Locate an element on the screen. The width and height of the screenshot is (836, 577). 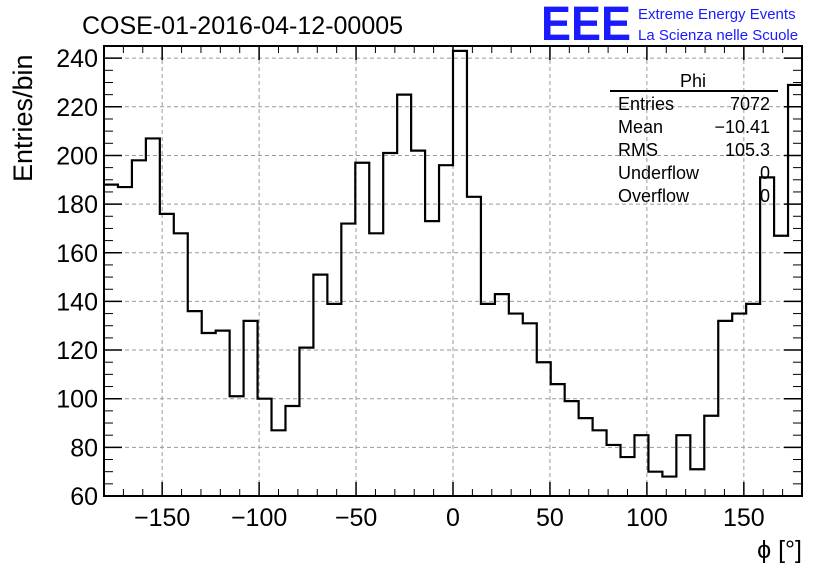
stats-label-entries: Entries is located at coordinates (646, 104).